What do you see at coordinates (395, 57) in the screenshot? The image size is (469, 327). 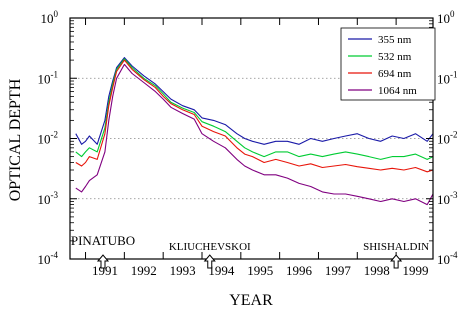 I see `legend-label: 532 nm` at bounding box center [395, 57].